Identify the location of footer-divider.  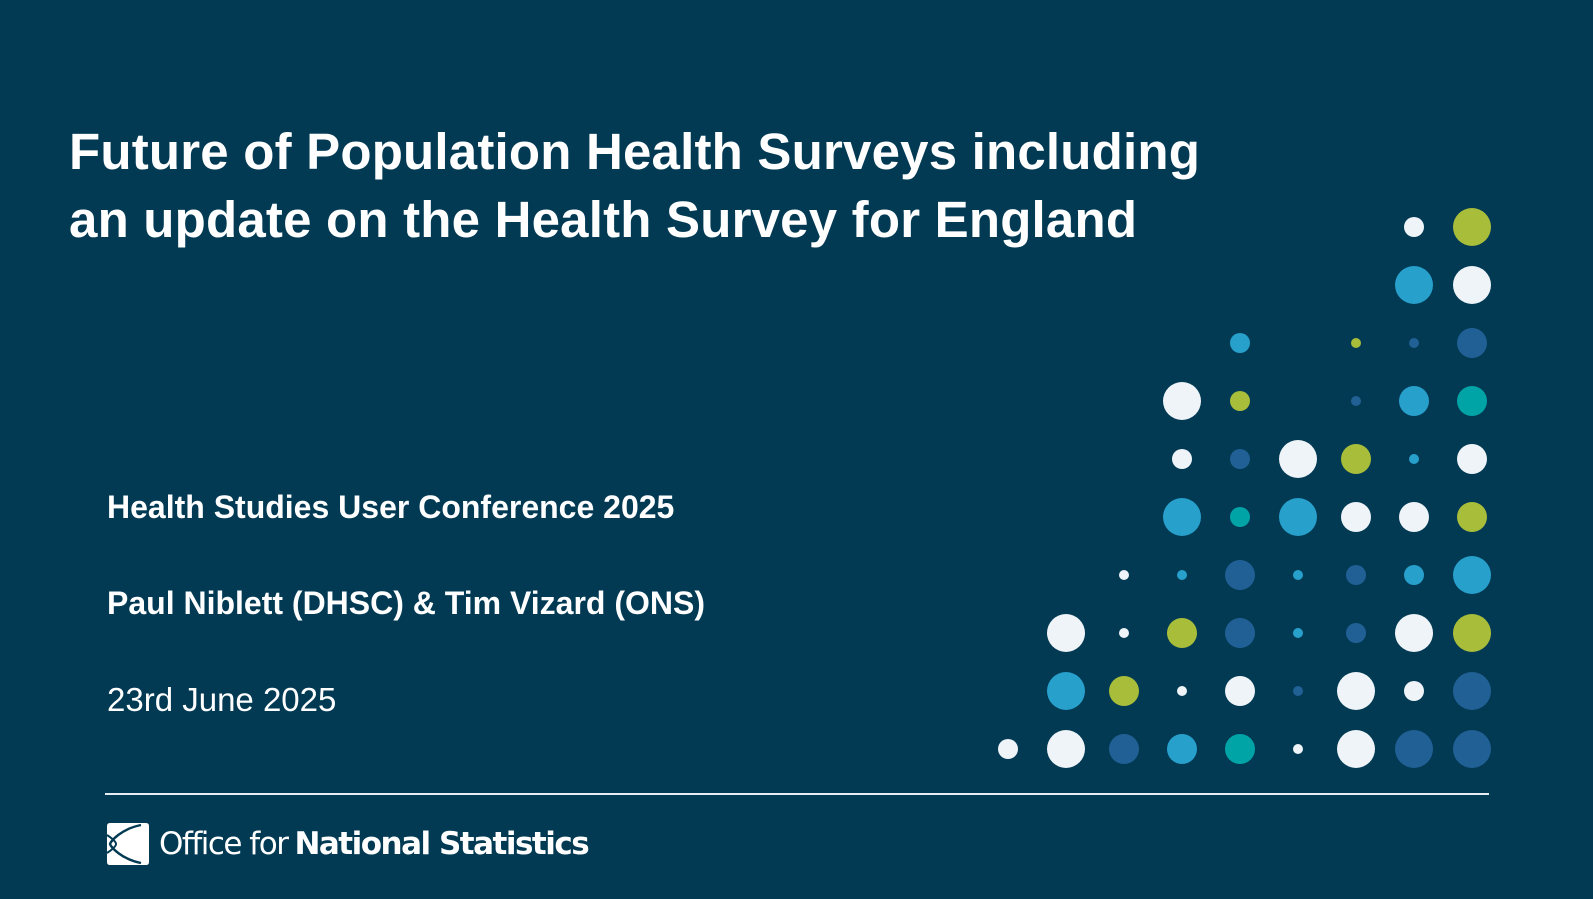
(797, 794).